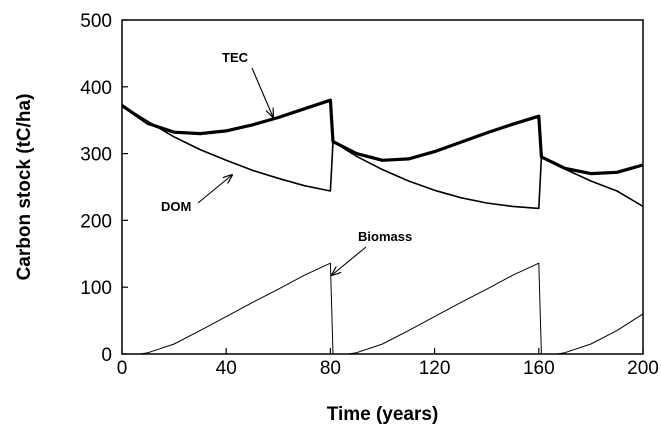  I want to click on annotation-label-tec: TEC, so click(235, 57).